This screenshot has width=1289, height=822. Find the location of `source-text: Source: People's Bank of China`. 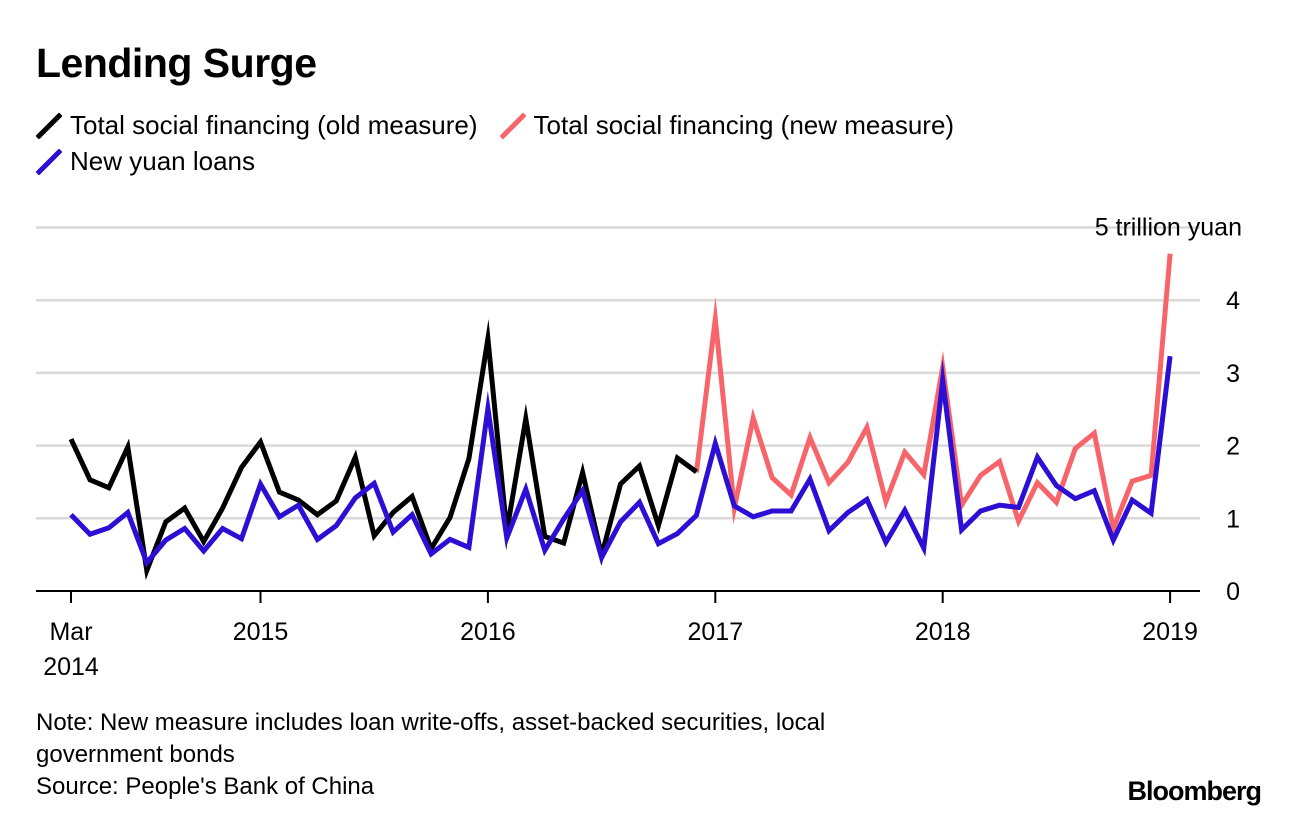

source-text: Source: People's Bank of China is located at coordinates (205, 786).